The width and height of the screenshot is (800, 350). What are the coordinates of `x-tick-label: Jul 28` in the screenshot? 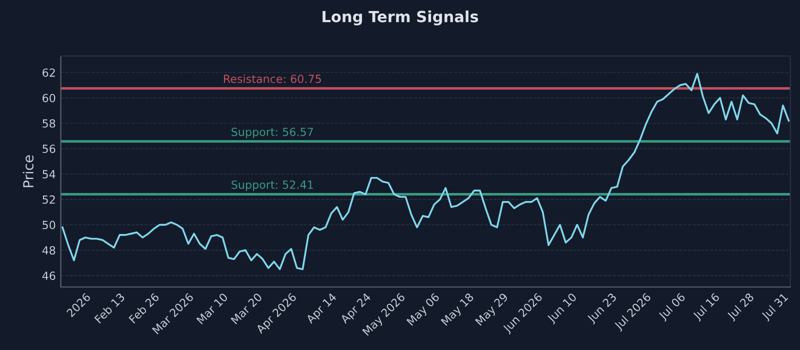 It's located at (741, 307).